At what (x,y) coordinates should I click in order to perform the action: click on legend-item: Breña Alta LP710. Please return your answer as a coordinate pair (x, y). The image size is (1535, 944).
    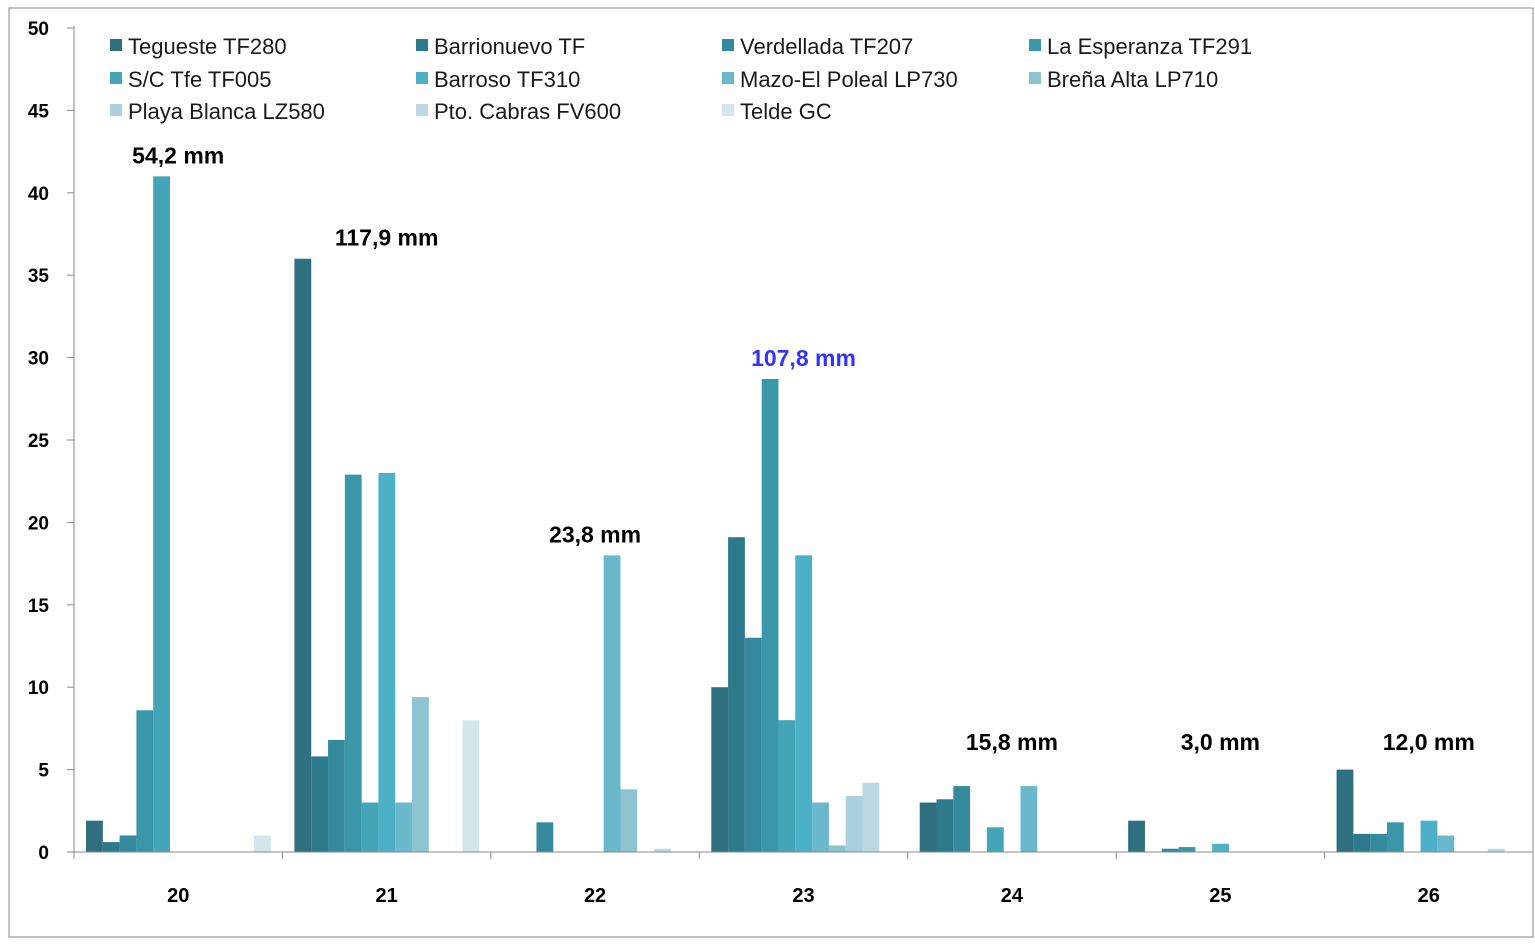
    Looking at the image, I should click on (1123, 79).